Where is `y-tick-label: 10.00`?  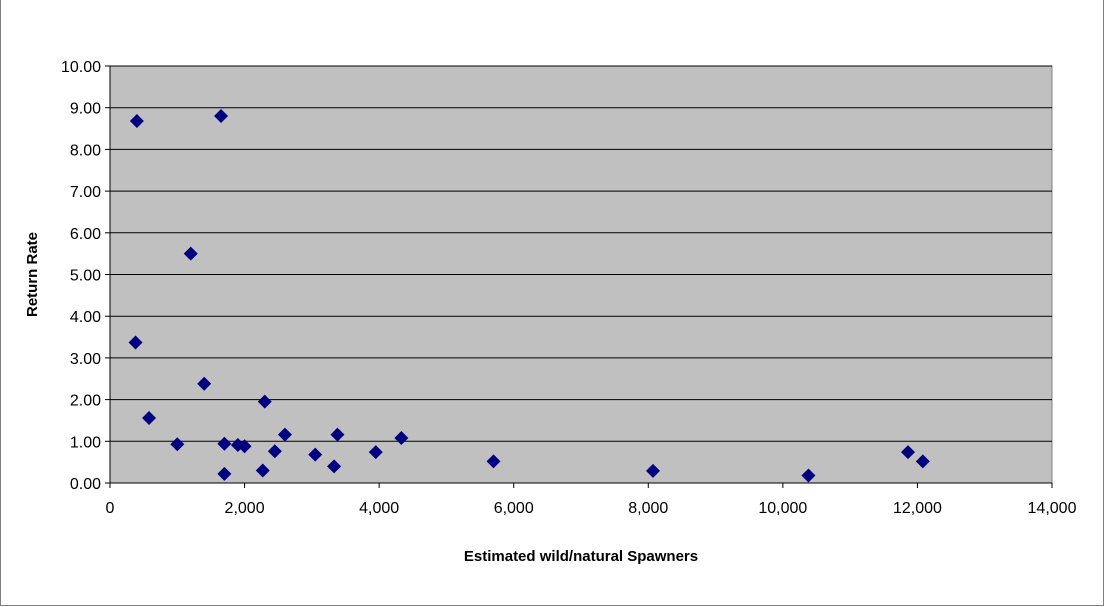
y-tick-label: 10.00 is located at coordinates (81, 67).